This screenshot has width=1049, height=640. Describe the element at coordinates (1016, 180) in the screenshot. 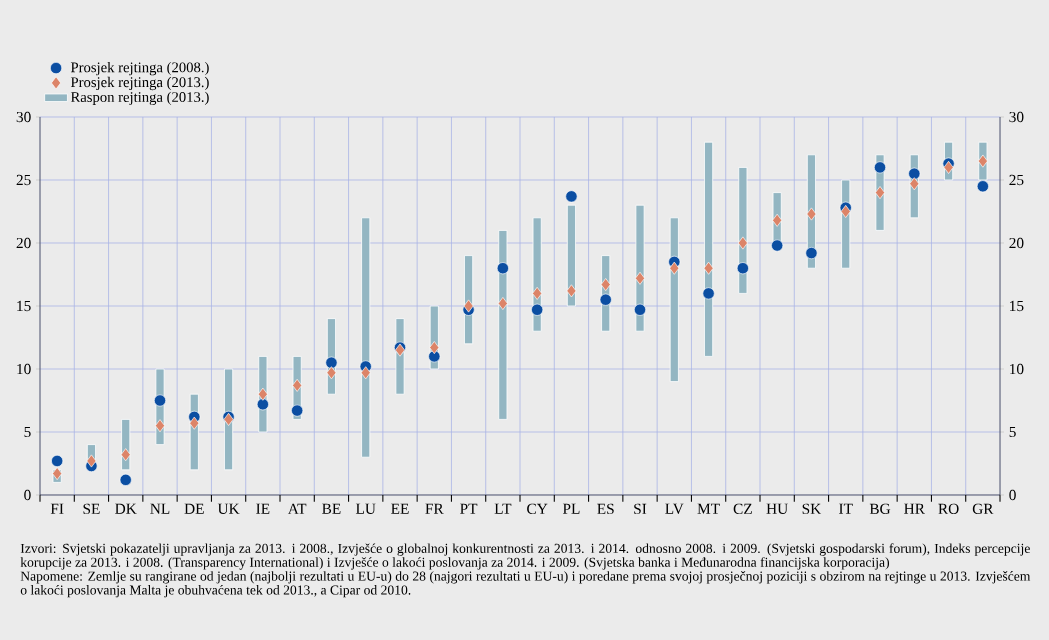

I see `y2-tick-label: 25` at that location.